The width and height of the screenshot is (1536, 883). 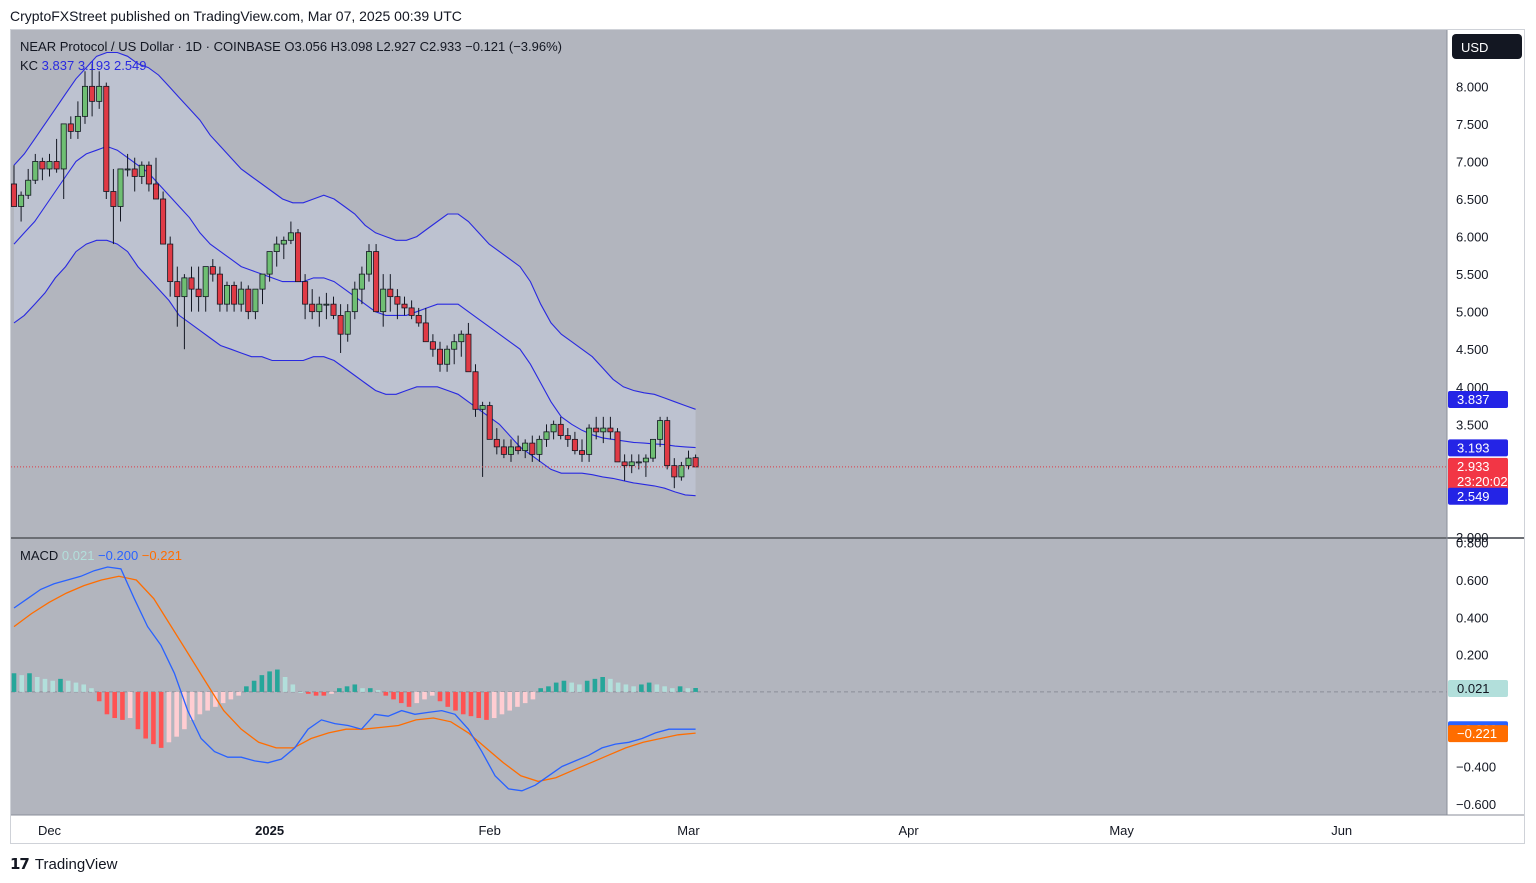 What do you see at coordinates (354, 679) in the screenshot?
I see `macd-signal-line` at bounding box center [354, 679].